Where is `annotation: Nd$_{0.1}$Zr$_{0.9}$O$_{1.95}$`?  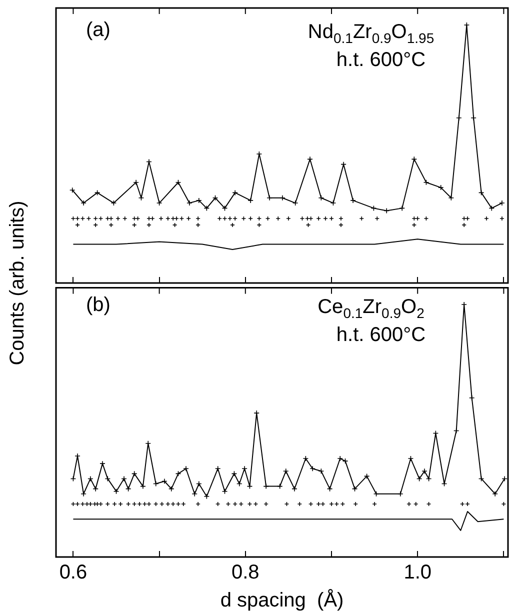 annotation: Nd$_{0.1}$Zr$_{0.9}$O$_{1.95}$ is located at coordinates (371, 33).